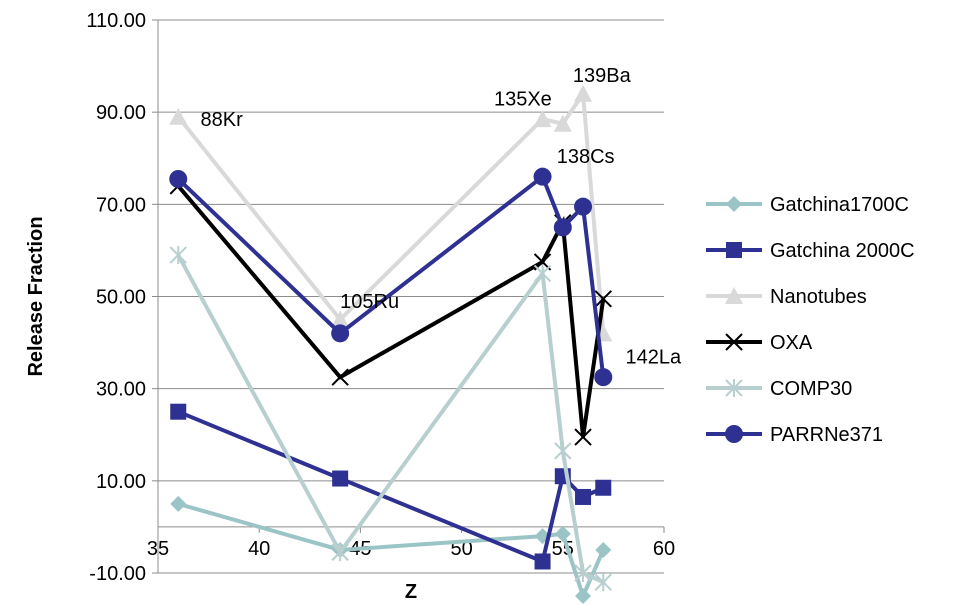 Image resolution: width=976 pixels, height=605 pixels. What do you see at coordinates (116, 21) in the screenshot?
I see `y-tick-label: 110.00` at bounding box center [116, 21].